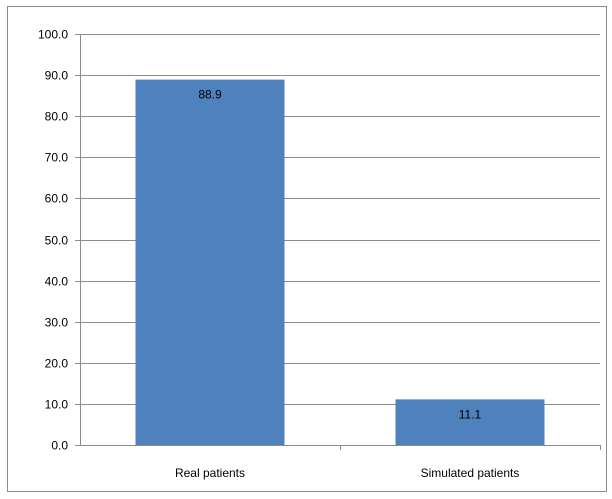 The width and height of the screenshot is (612, 499). What do you see at coordinates (470, 473) in the screenshot?
I see `category-label: Simulated patients` at bounding box center [470, 473].